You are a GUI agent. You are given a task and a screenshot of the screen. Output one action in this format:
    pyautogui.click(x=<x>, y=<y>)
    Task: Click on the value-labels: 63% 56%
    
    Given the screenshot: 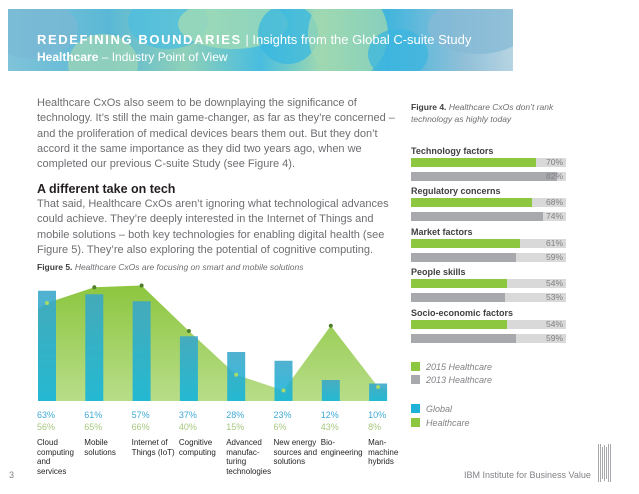 What is the action you would take?
    pyautogui.click(x=46, y=421)
    